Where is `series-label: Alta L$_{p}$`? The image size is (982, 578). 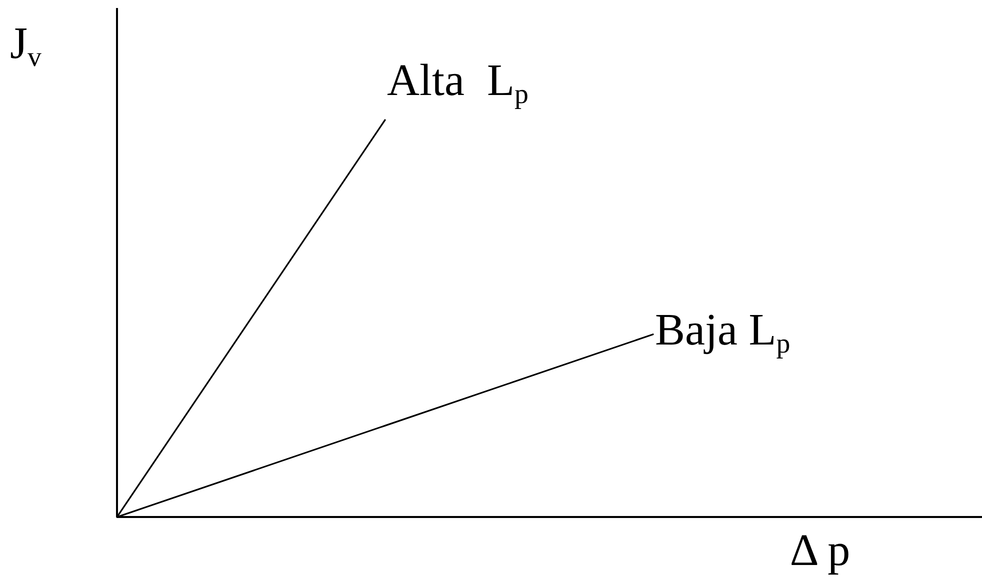 series-label: Alta L$_{p}$ is located at coordinates (457, 82).